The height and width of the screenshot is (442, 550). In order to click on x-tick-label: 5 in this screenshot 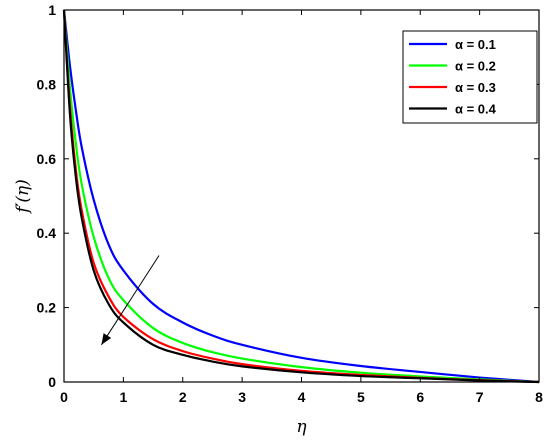, I will do `click(361, 397)`.